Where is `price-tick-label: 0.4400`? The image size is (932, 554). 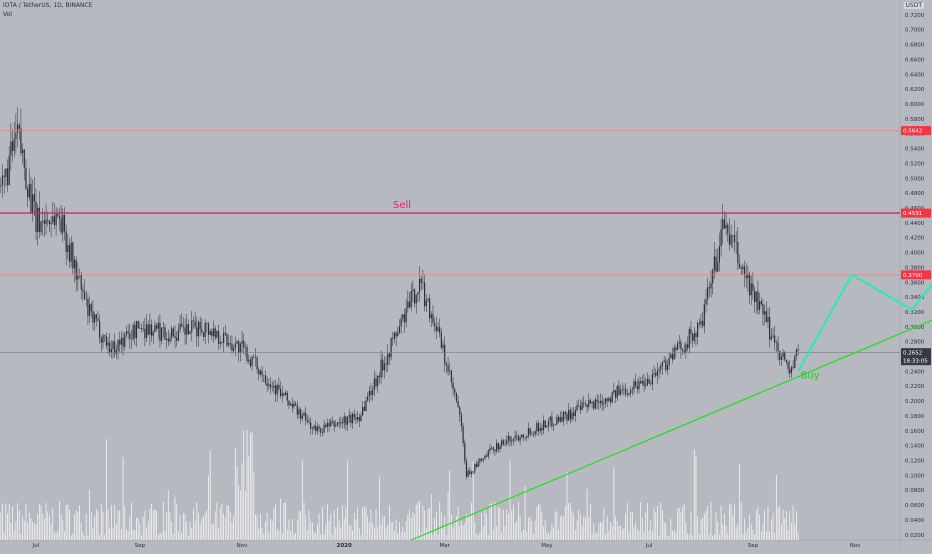
price-tick-label: 0.4400 is located at coordinates (915, 224).